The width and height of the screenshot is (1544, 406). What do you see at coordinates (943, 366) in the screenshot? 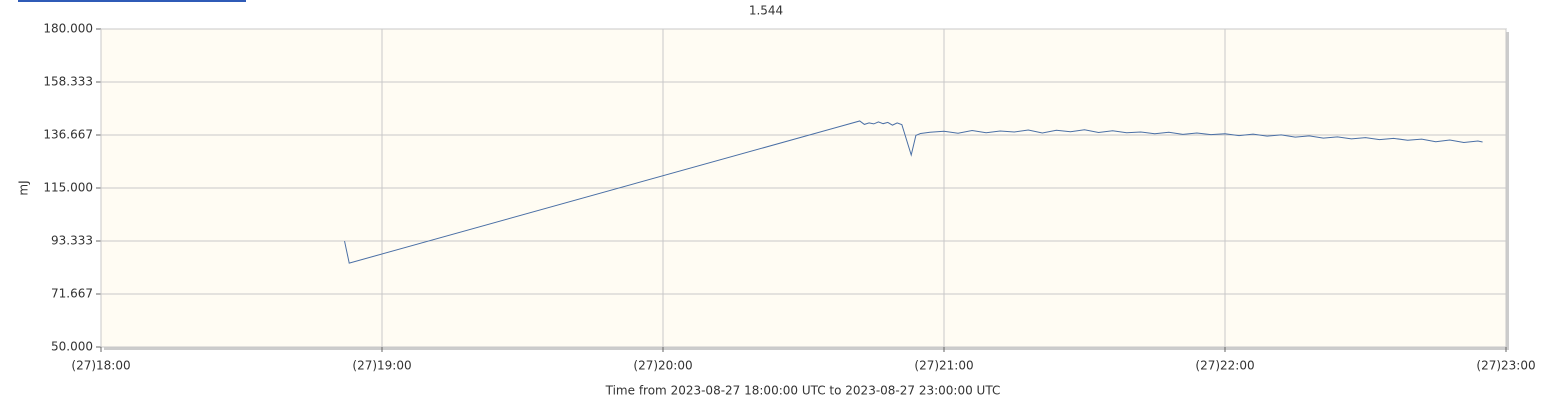
I see `x-tick-label: (27)21:00` at bounding box center [943, 366].